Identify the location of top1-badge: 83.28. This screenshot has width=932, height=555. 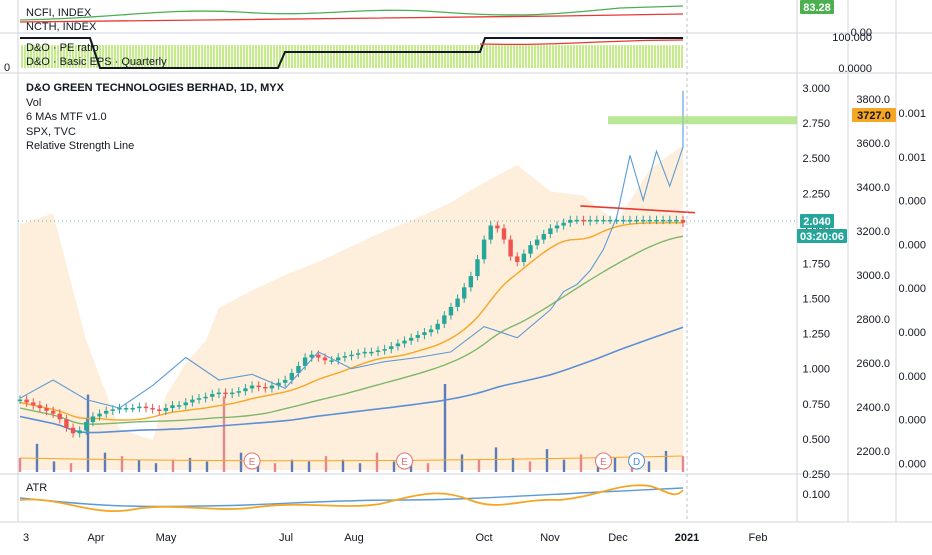
(817, 8).